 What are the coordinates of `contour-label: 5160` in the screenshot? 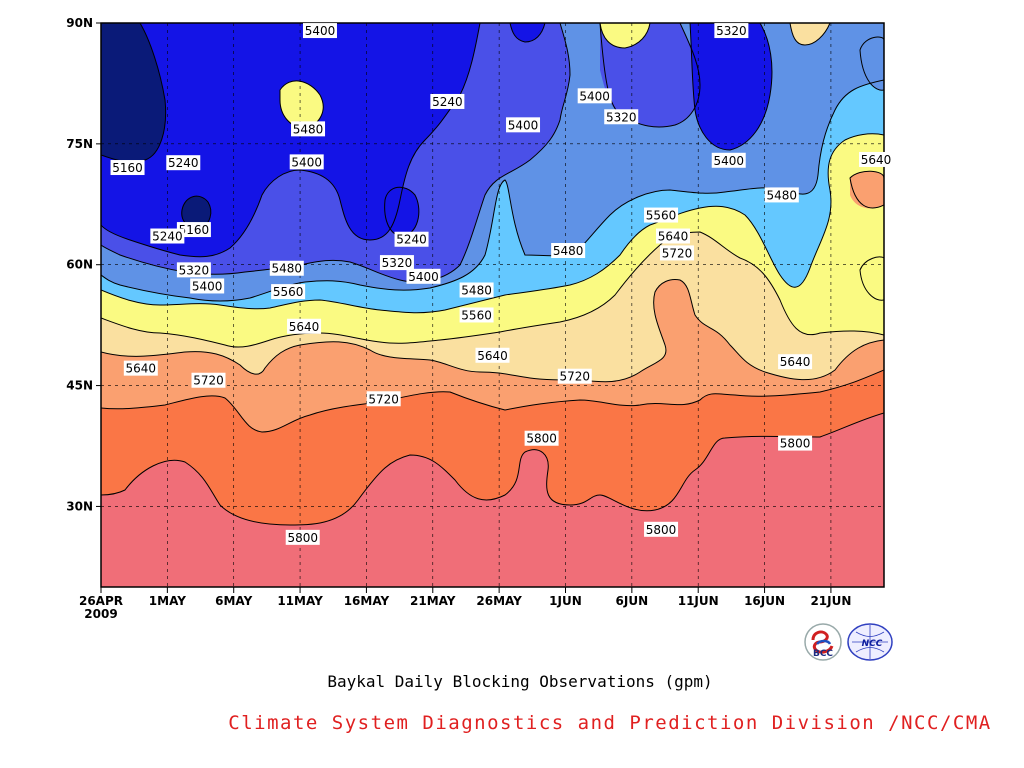 It's located at (193, 230).